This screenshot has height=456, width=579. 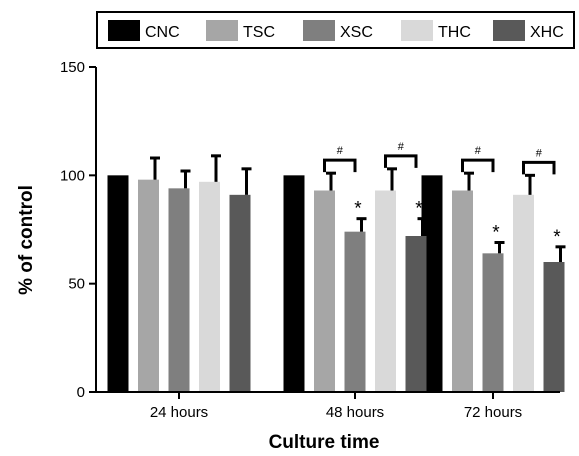 What do you see at coordinates (547, 32) in the screenshot?
I see `legend-label-xhc: XHC` at bounding box center [547, 32].